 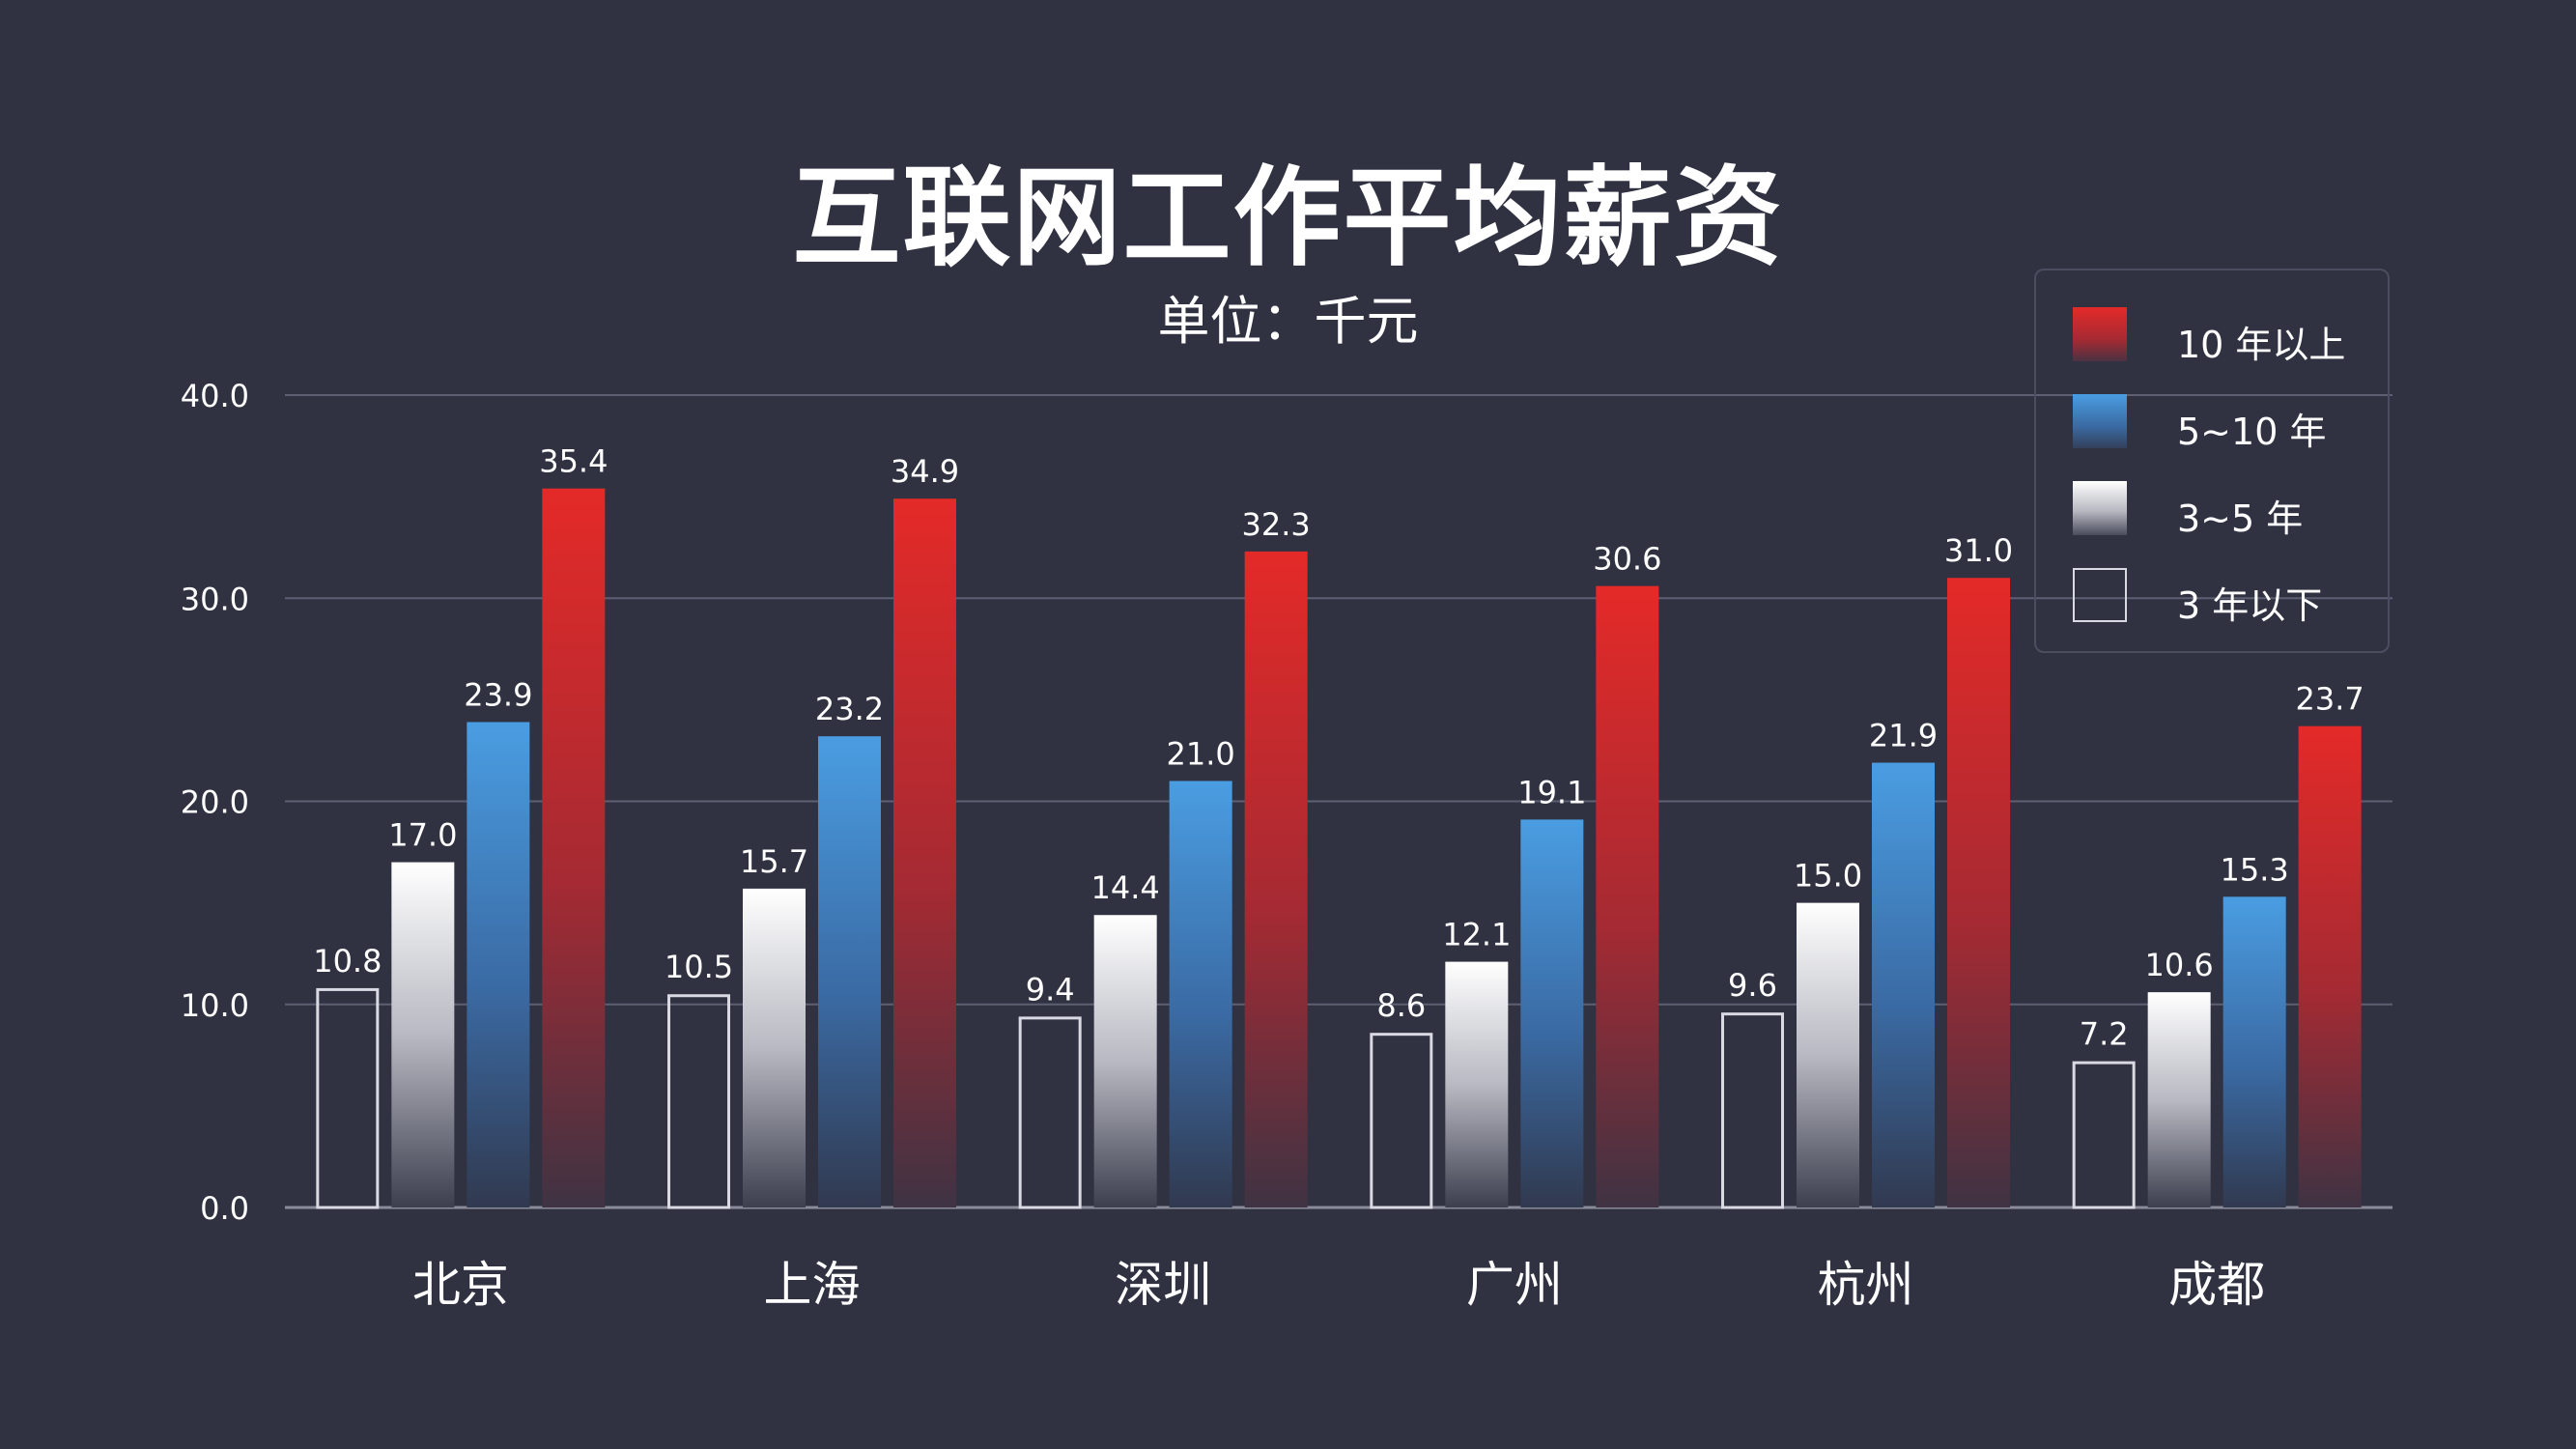 What do you see at coordinates (2179, 965) in the screenshot?
I see `data-label: 10.6` at bounding box center [2179, 965].